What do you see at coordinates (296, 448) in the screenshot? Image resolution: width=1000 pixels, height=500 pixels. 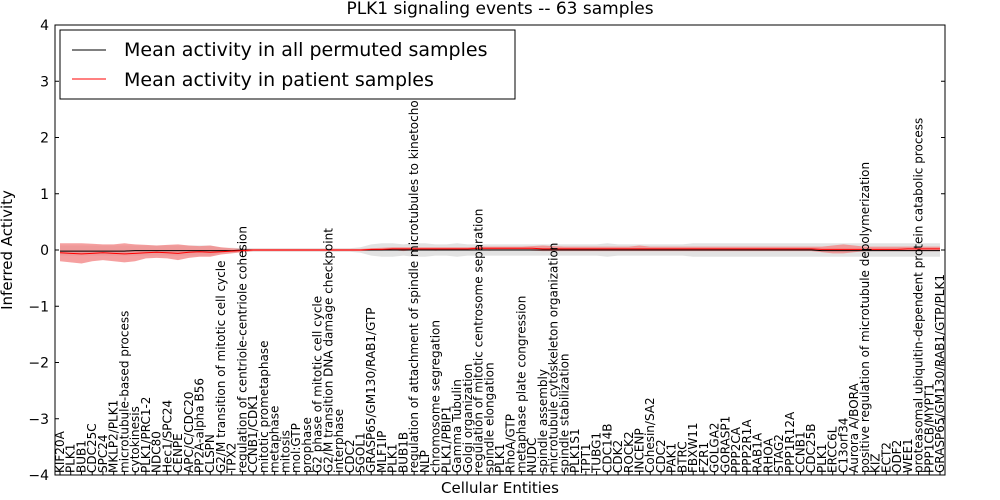 I see `x-tick-label: mol:GTP` at bounding box center [296, 448].